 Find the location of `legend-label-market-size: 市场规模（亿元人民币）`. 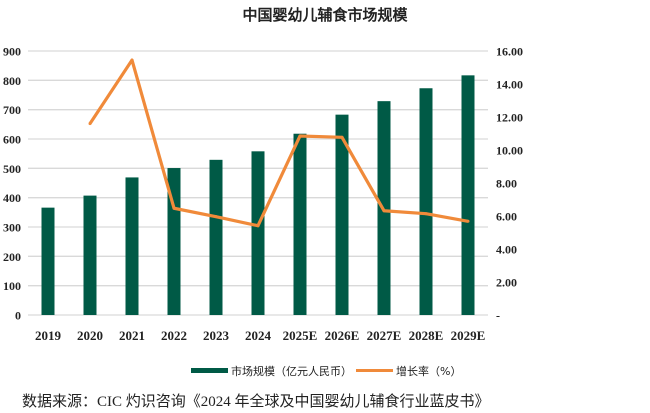

legend-label-market-size: 市场规模（亿元人民币） is located at coordinates (291, 371).